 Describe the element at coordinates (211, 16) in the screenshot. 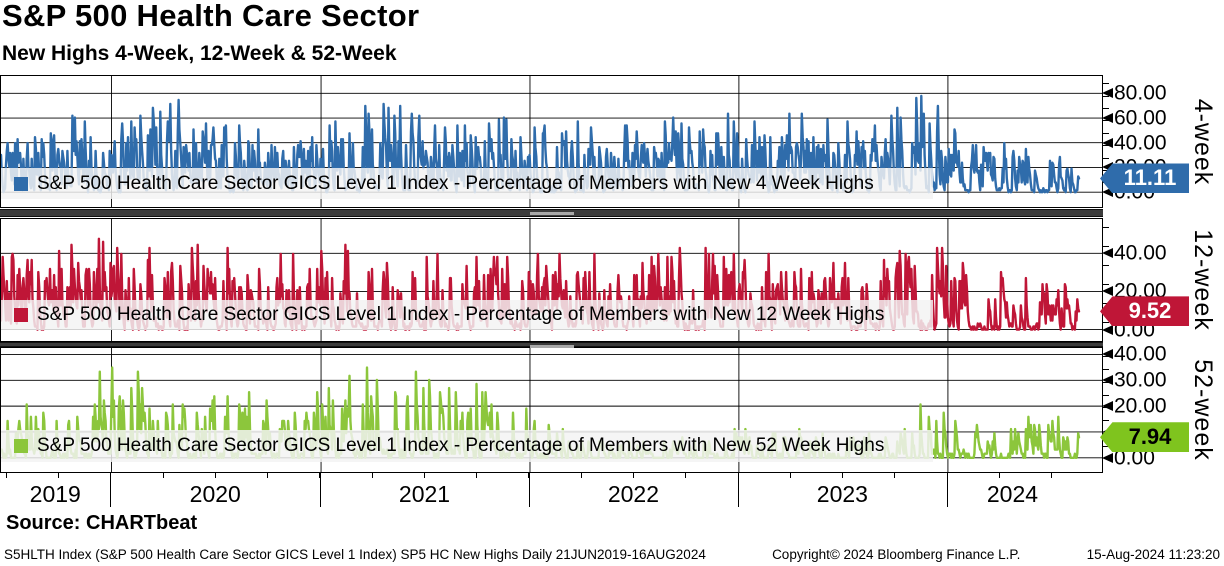

I see `page-title: S&P 500 Health Care Sector` at that location.